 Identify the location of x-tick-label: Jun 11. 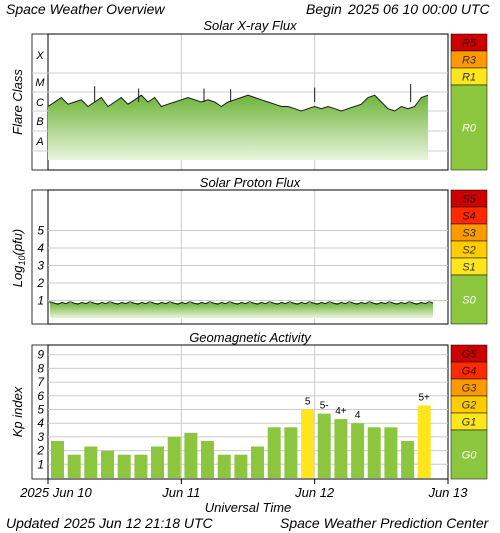
(180, 492).